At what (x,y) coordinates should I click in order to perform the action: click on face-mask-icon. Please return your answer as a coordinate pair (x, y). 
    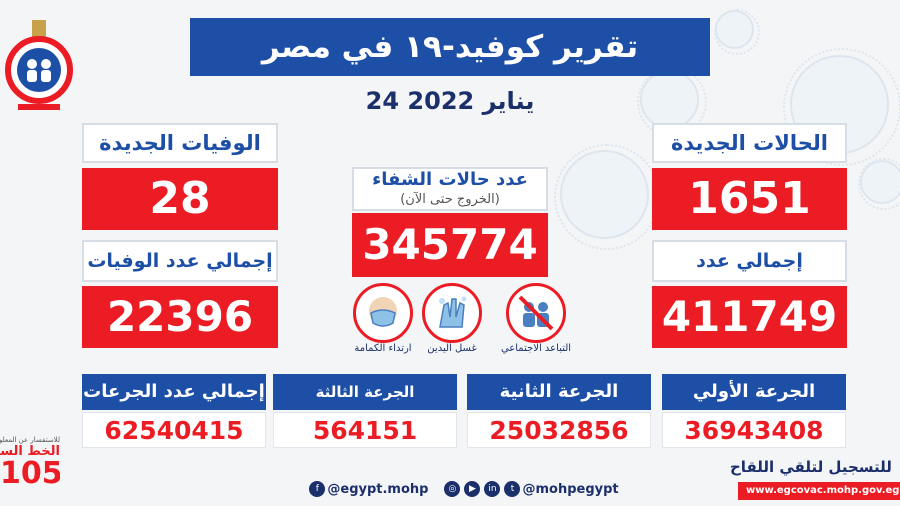
    Looking at the image, I should click on (383, 313).